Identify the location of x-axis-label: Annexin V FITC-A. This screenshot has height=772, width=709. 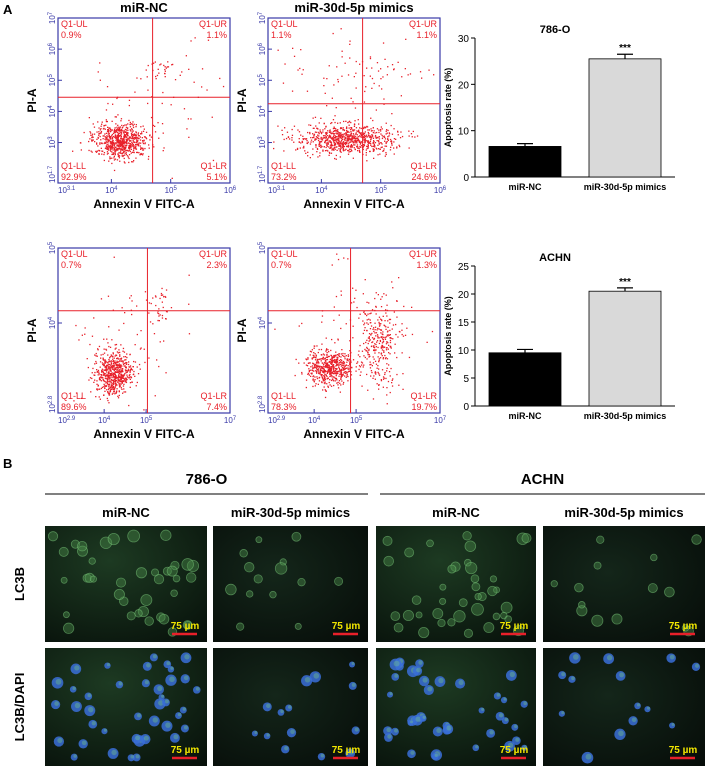
(144, 204).